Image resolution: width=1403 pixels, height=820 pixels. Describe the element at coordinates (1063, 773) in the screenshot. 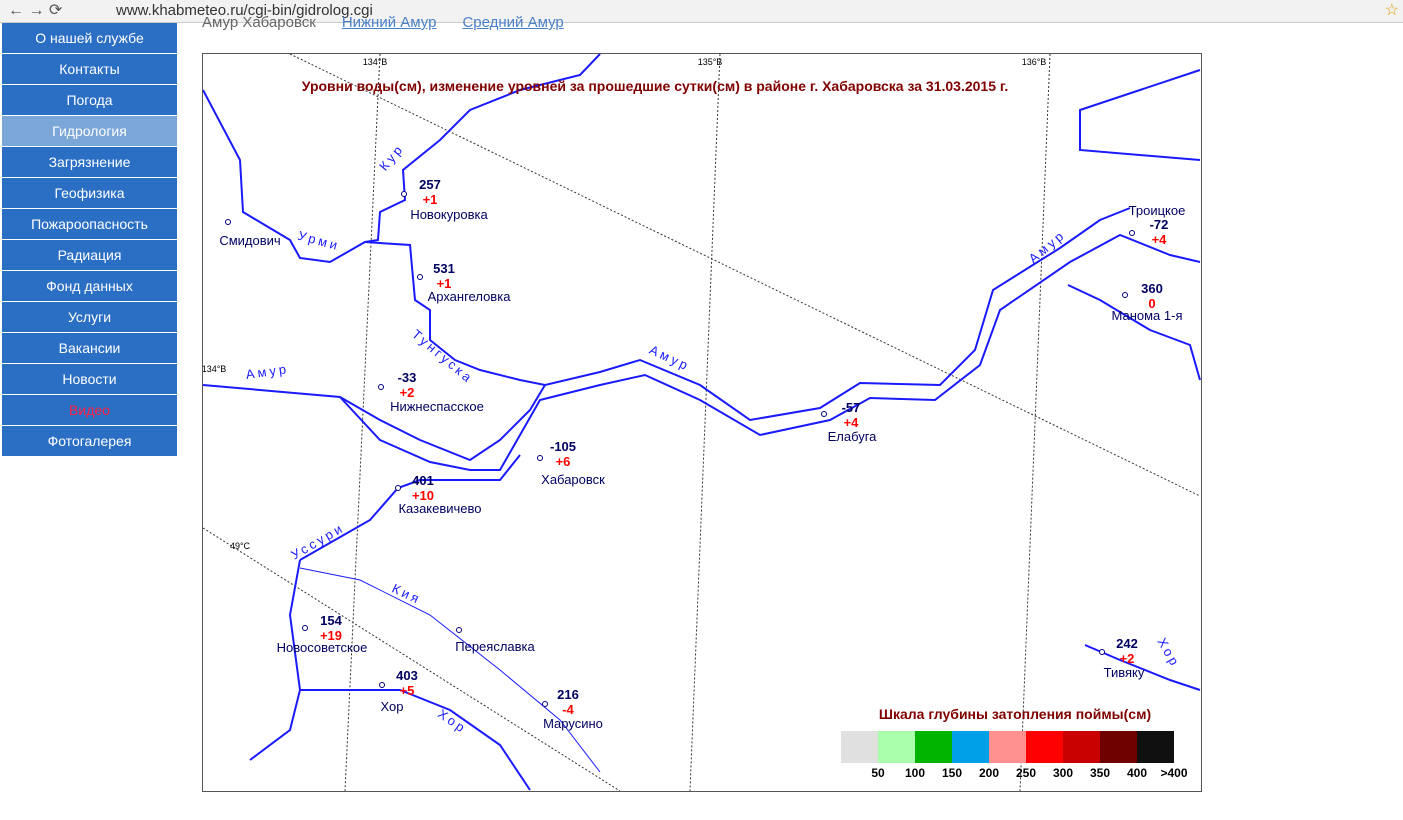

I see `legend-label: 300` at that location.